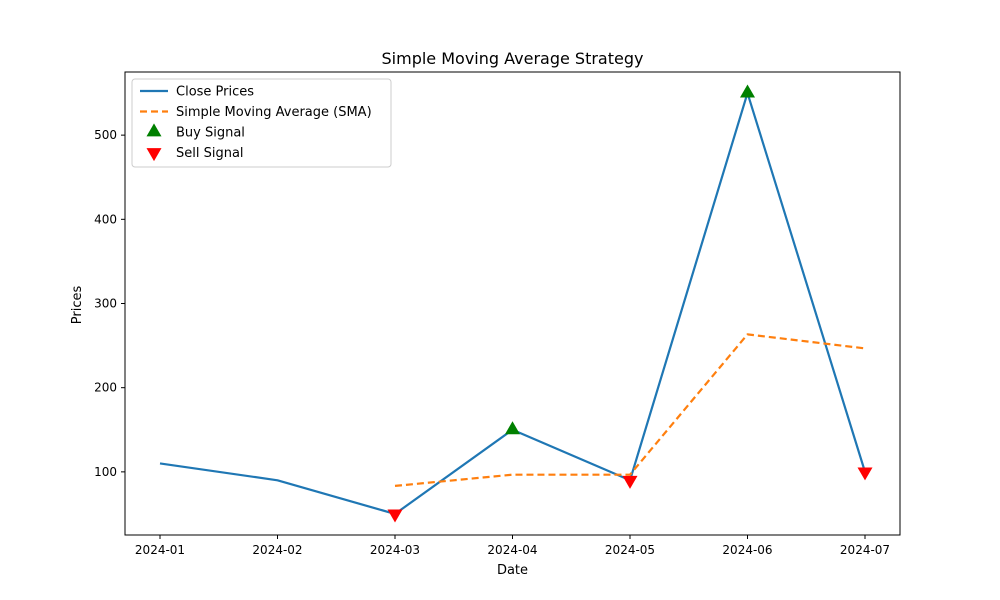  What do you see at coordinates (105, 472) in the screenshot?
I see `y-tick-label: 100` at bounding box center [105, 472].